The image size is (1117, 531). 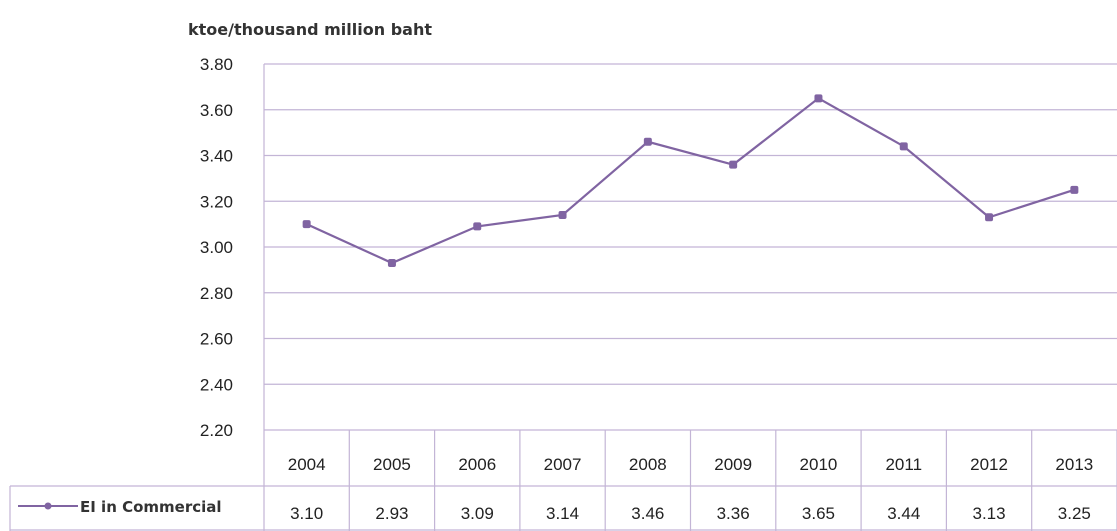 I want to click on x-category-label: 2009, so click(x=733, y=464).